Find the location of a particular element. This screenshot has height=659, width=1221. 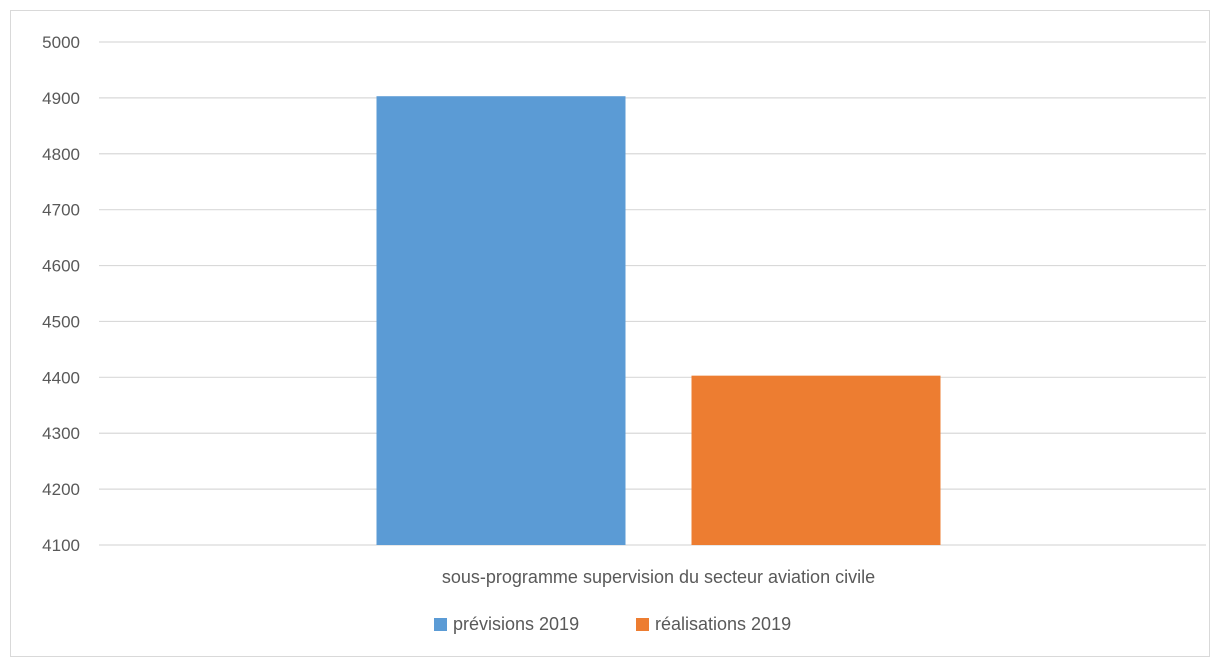

bar-previsions is located at coordinates (501, 320).